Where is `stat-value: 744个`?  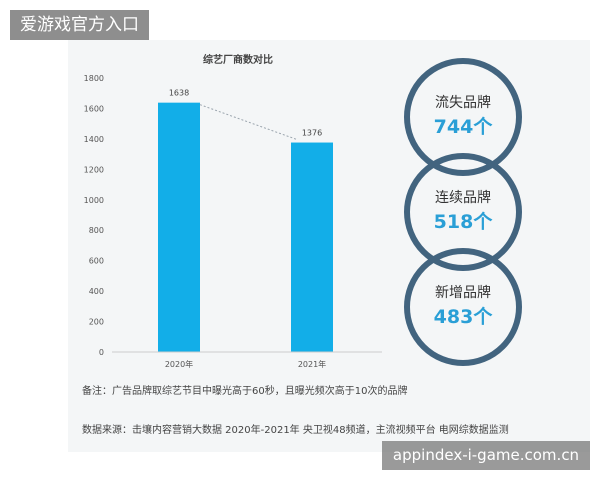 stat-value: 744个 is located at coordinates (463, 127).